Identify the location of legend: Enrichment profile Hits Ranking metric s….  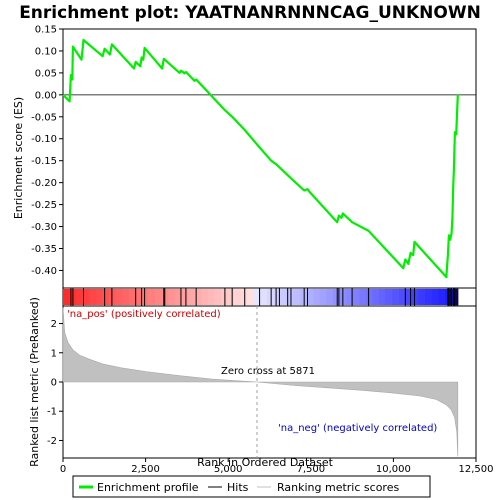
(251, 486).